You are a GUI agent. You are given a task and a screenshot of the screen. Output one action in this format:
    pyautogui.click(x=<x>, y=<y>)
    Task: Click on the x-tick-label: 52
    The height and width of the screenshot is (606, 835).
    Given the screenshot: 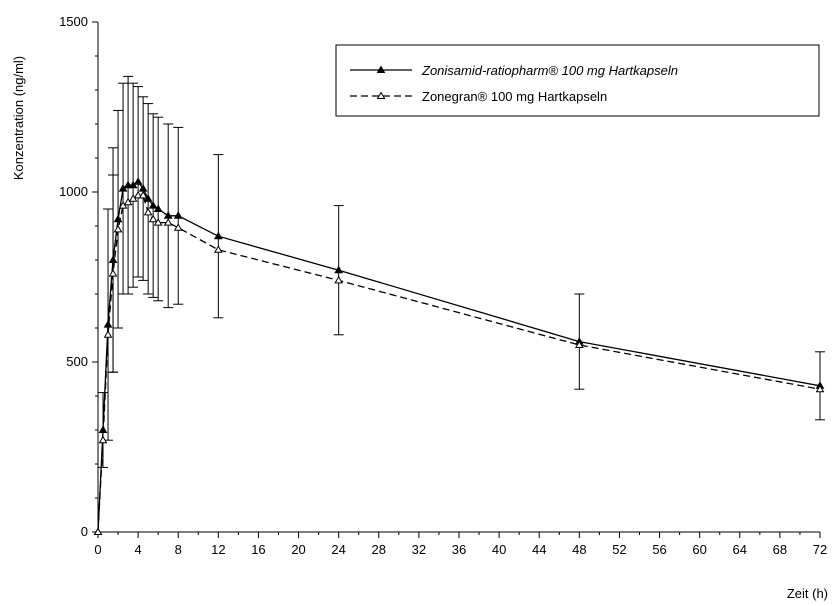 What is the action you would take?
    pyautogui.click(x=619, y=549)
    